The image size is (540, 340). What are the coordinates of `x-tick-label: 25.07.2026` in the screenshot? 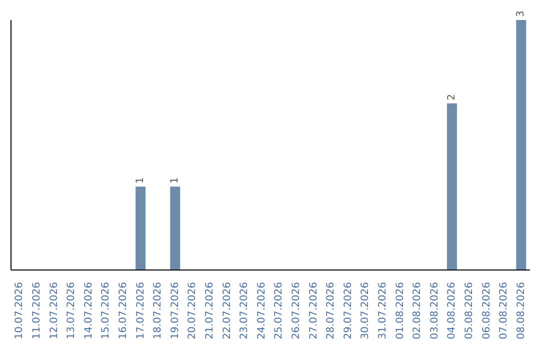 It's located at (279, 311).